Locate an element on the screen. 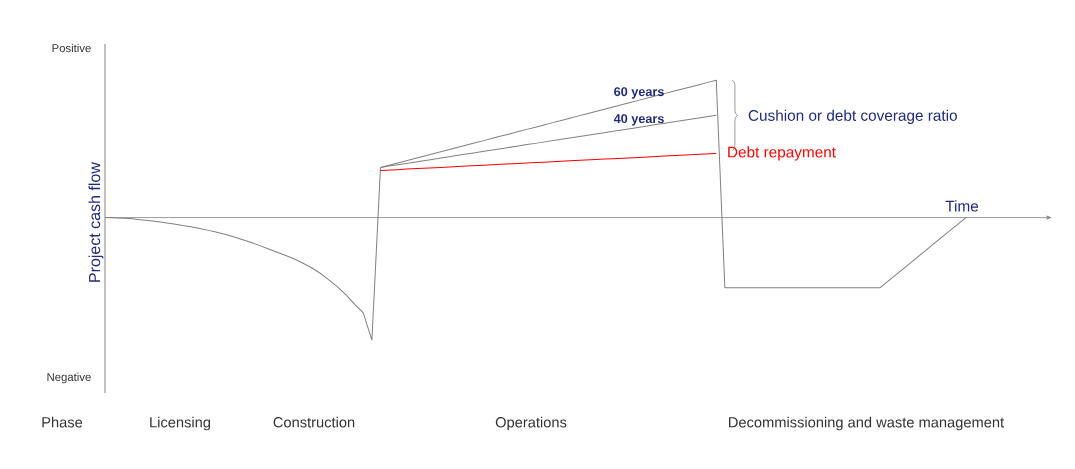 This screenshot has height=469, width=1075. text: Operations is located at coordinates (531, 423).